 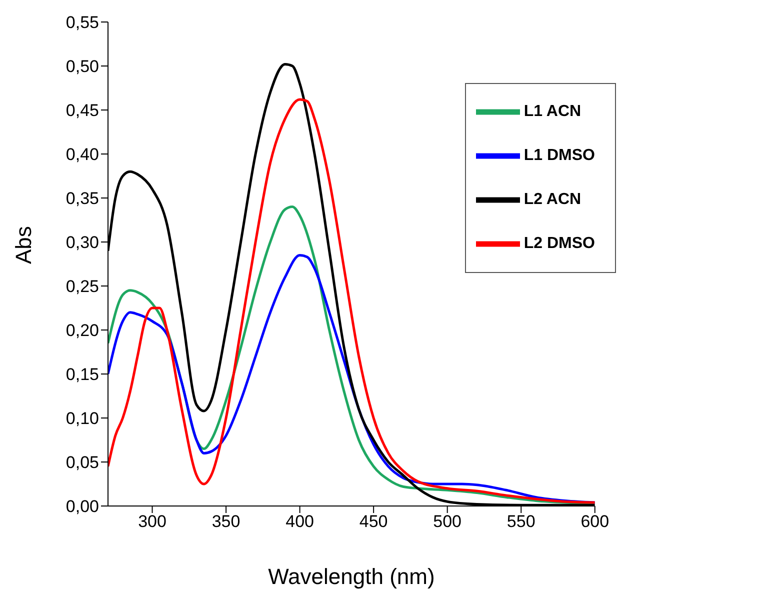 I want to click on x-tick-label: 500, so click(x=447, y=522).